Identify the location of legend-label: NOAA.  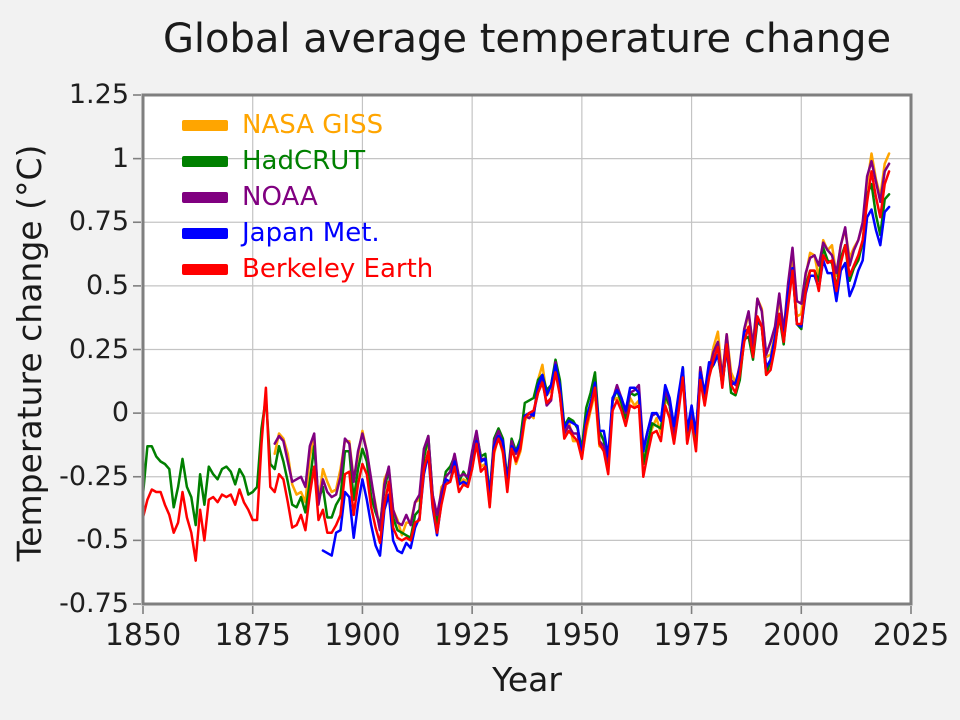
(280, 197).